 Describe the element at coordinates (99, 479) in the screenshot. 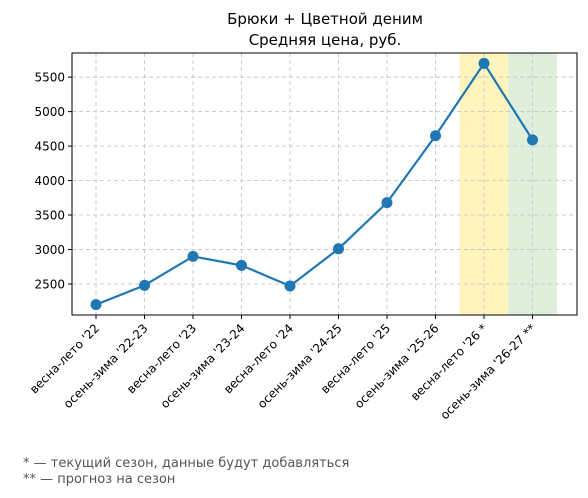

I see `footnote-forecast: ** — прогноз на сезон` at that location.